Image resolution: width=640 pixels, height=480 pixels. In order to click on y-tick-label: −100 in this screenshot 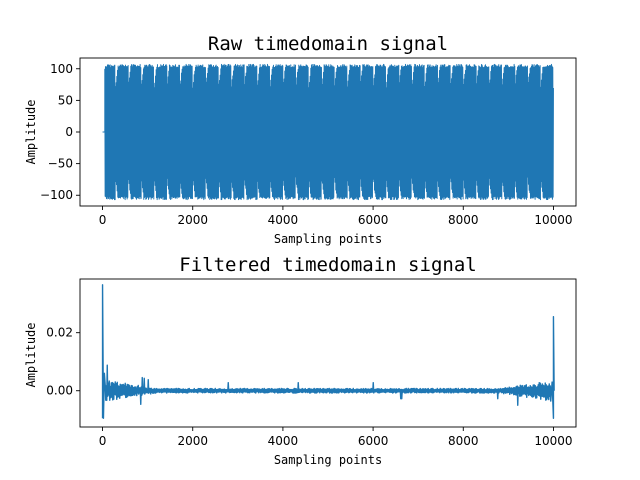, I will do `click(56, 195)`.